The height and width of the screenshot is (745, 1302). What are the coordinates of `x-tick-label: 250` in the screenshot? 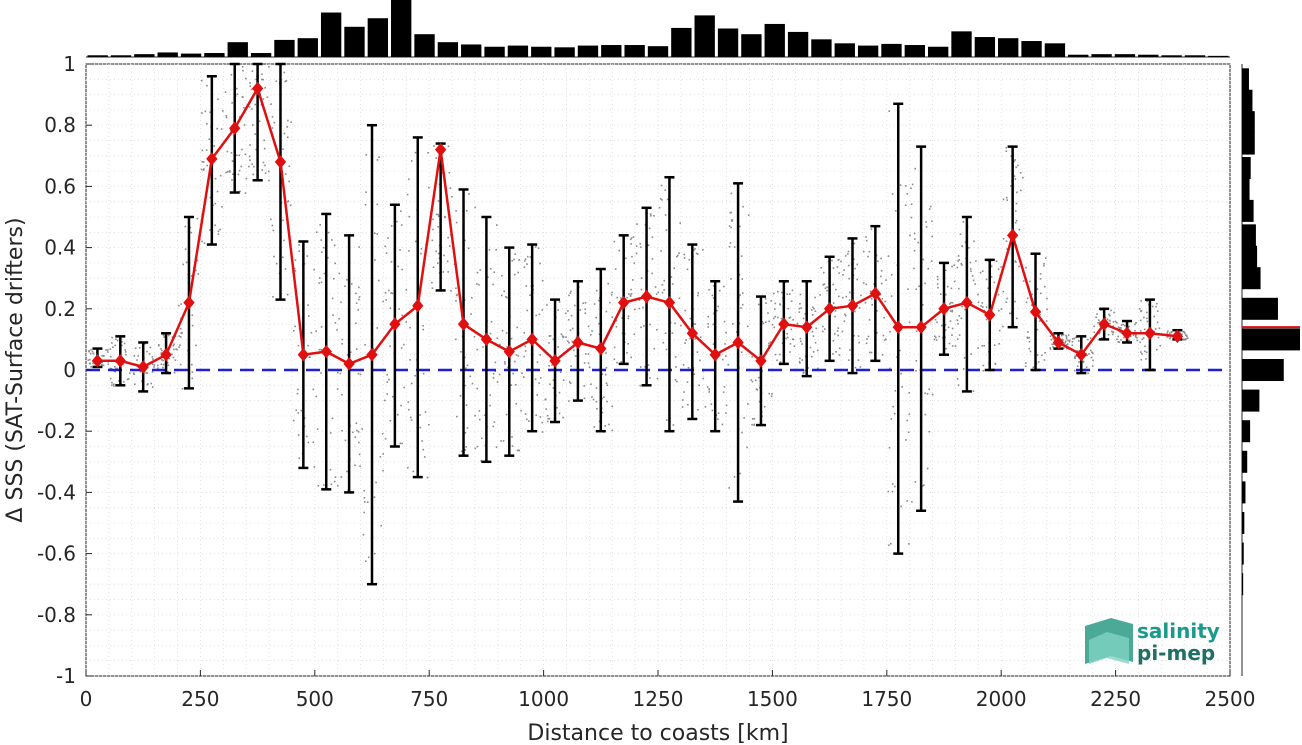 It's located at (200, 699).